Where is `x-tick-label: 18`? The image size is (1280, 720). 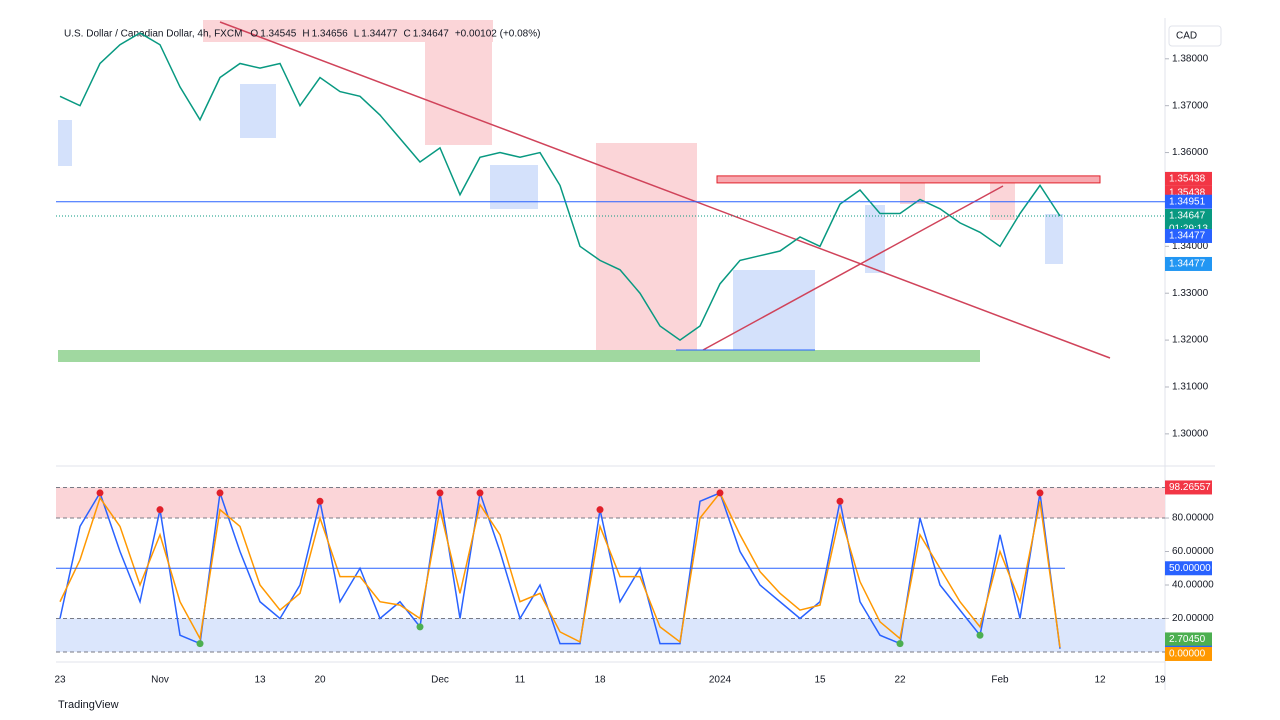 x-tick-label: 18 is located at coordinates (600, 680).